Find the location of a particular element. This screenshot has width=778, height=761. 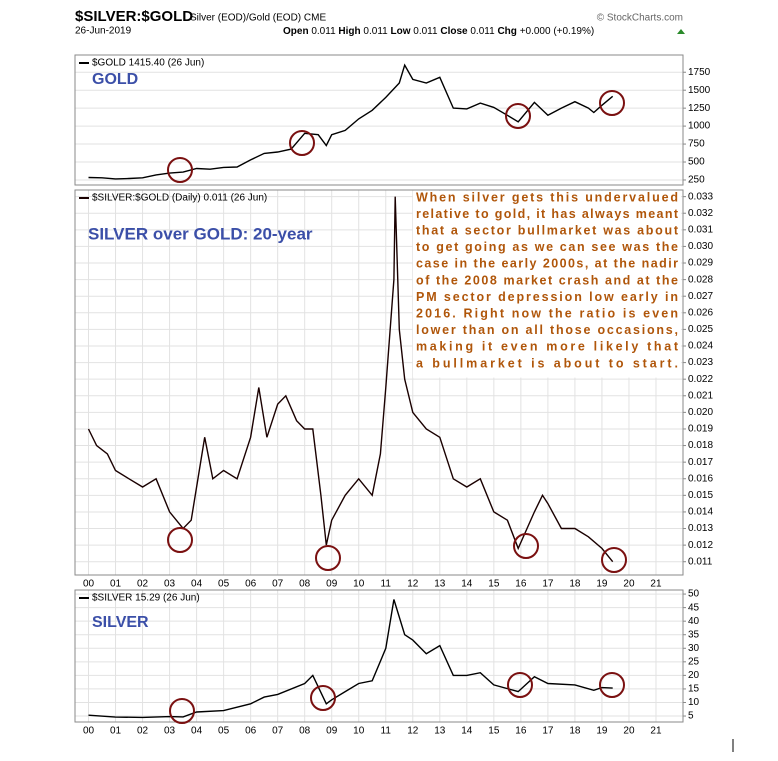

y-tick-label: 30 is located at coordinates (694, 648).